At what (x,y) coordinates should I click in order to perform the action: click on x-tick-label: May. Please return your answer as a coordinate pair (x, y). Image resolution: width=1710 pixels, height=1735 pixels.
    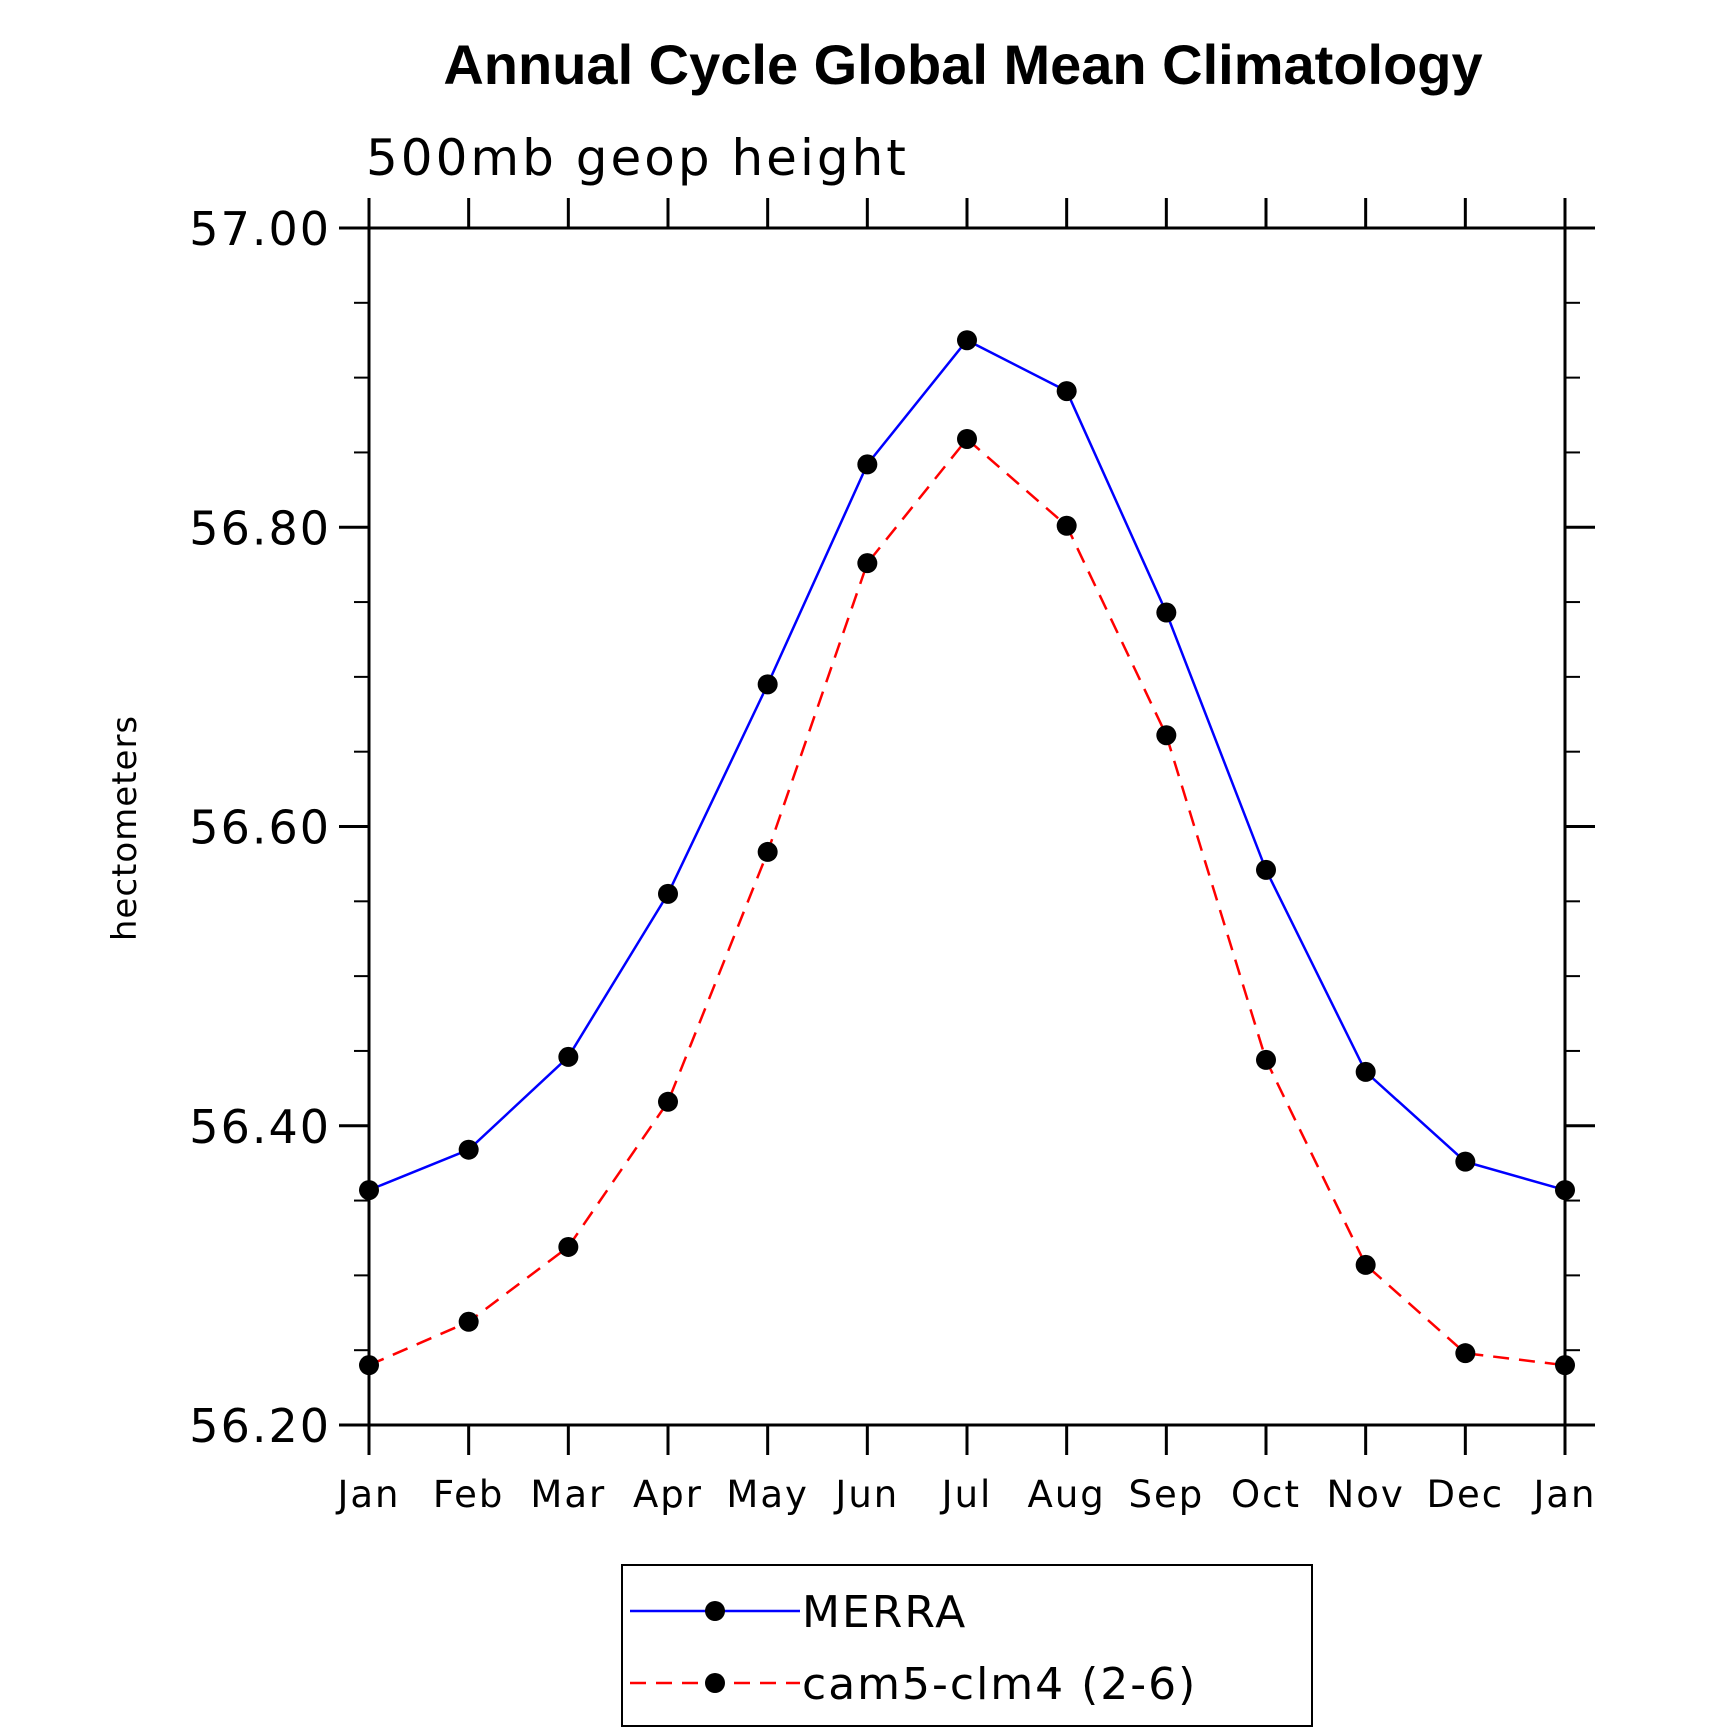
    Looking at the image, I should click on (767, 1494).